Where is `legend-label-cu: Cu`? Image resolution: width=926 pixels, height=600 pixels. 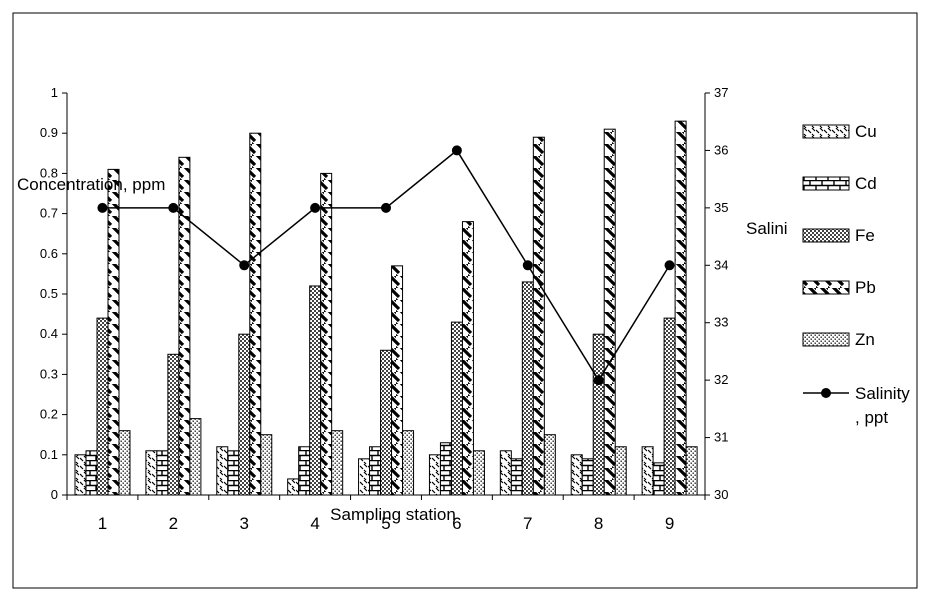 legend-label-cu: Cu is located at coordinates (866, 131).